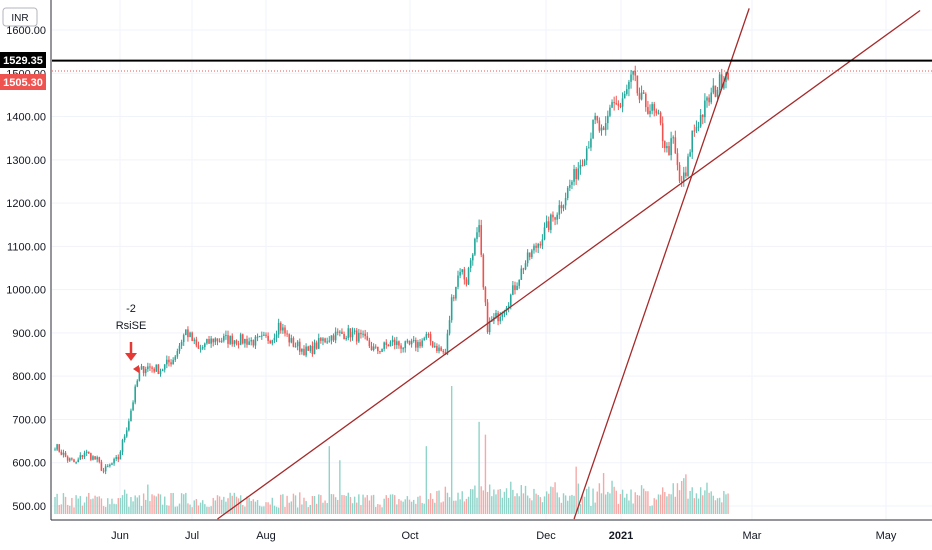  What do you see at coordinates (492, 65) in the screenshot?
I see `hline-layer` at bounding box center [492, 65].